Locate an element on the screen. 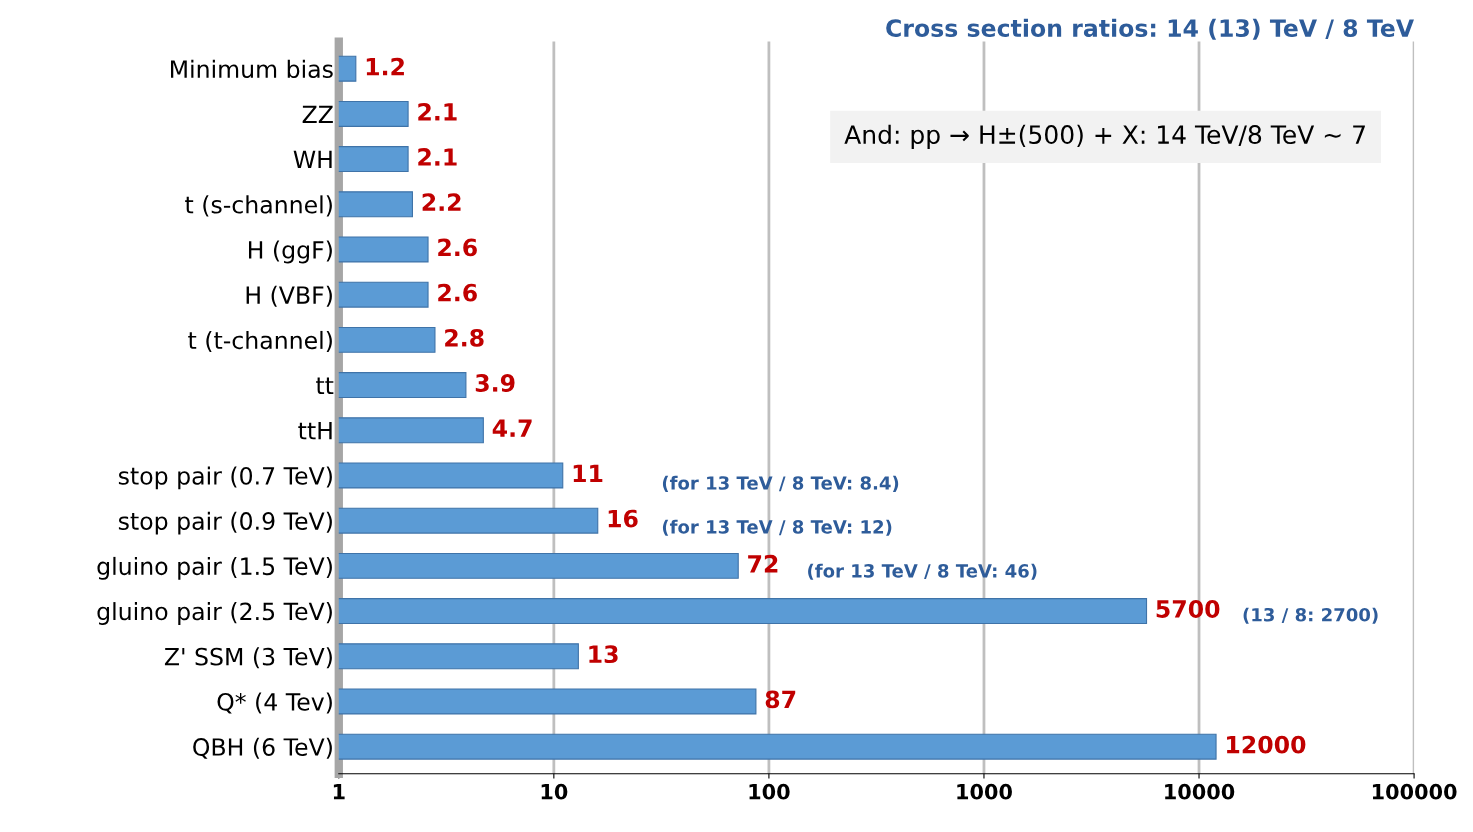  y-tick-label: gluino pair (1.5 TeV) is located at coordinates (214, 568).